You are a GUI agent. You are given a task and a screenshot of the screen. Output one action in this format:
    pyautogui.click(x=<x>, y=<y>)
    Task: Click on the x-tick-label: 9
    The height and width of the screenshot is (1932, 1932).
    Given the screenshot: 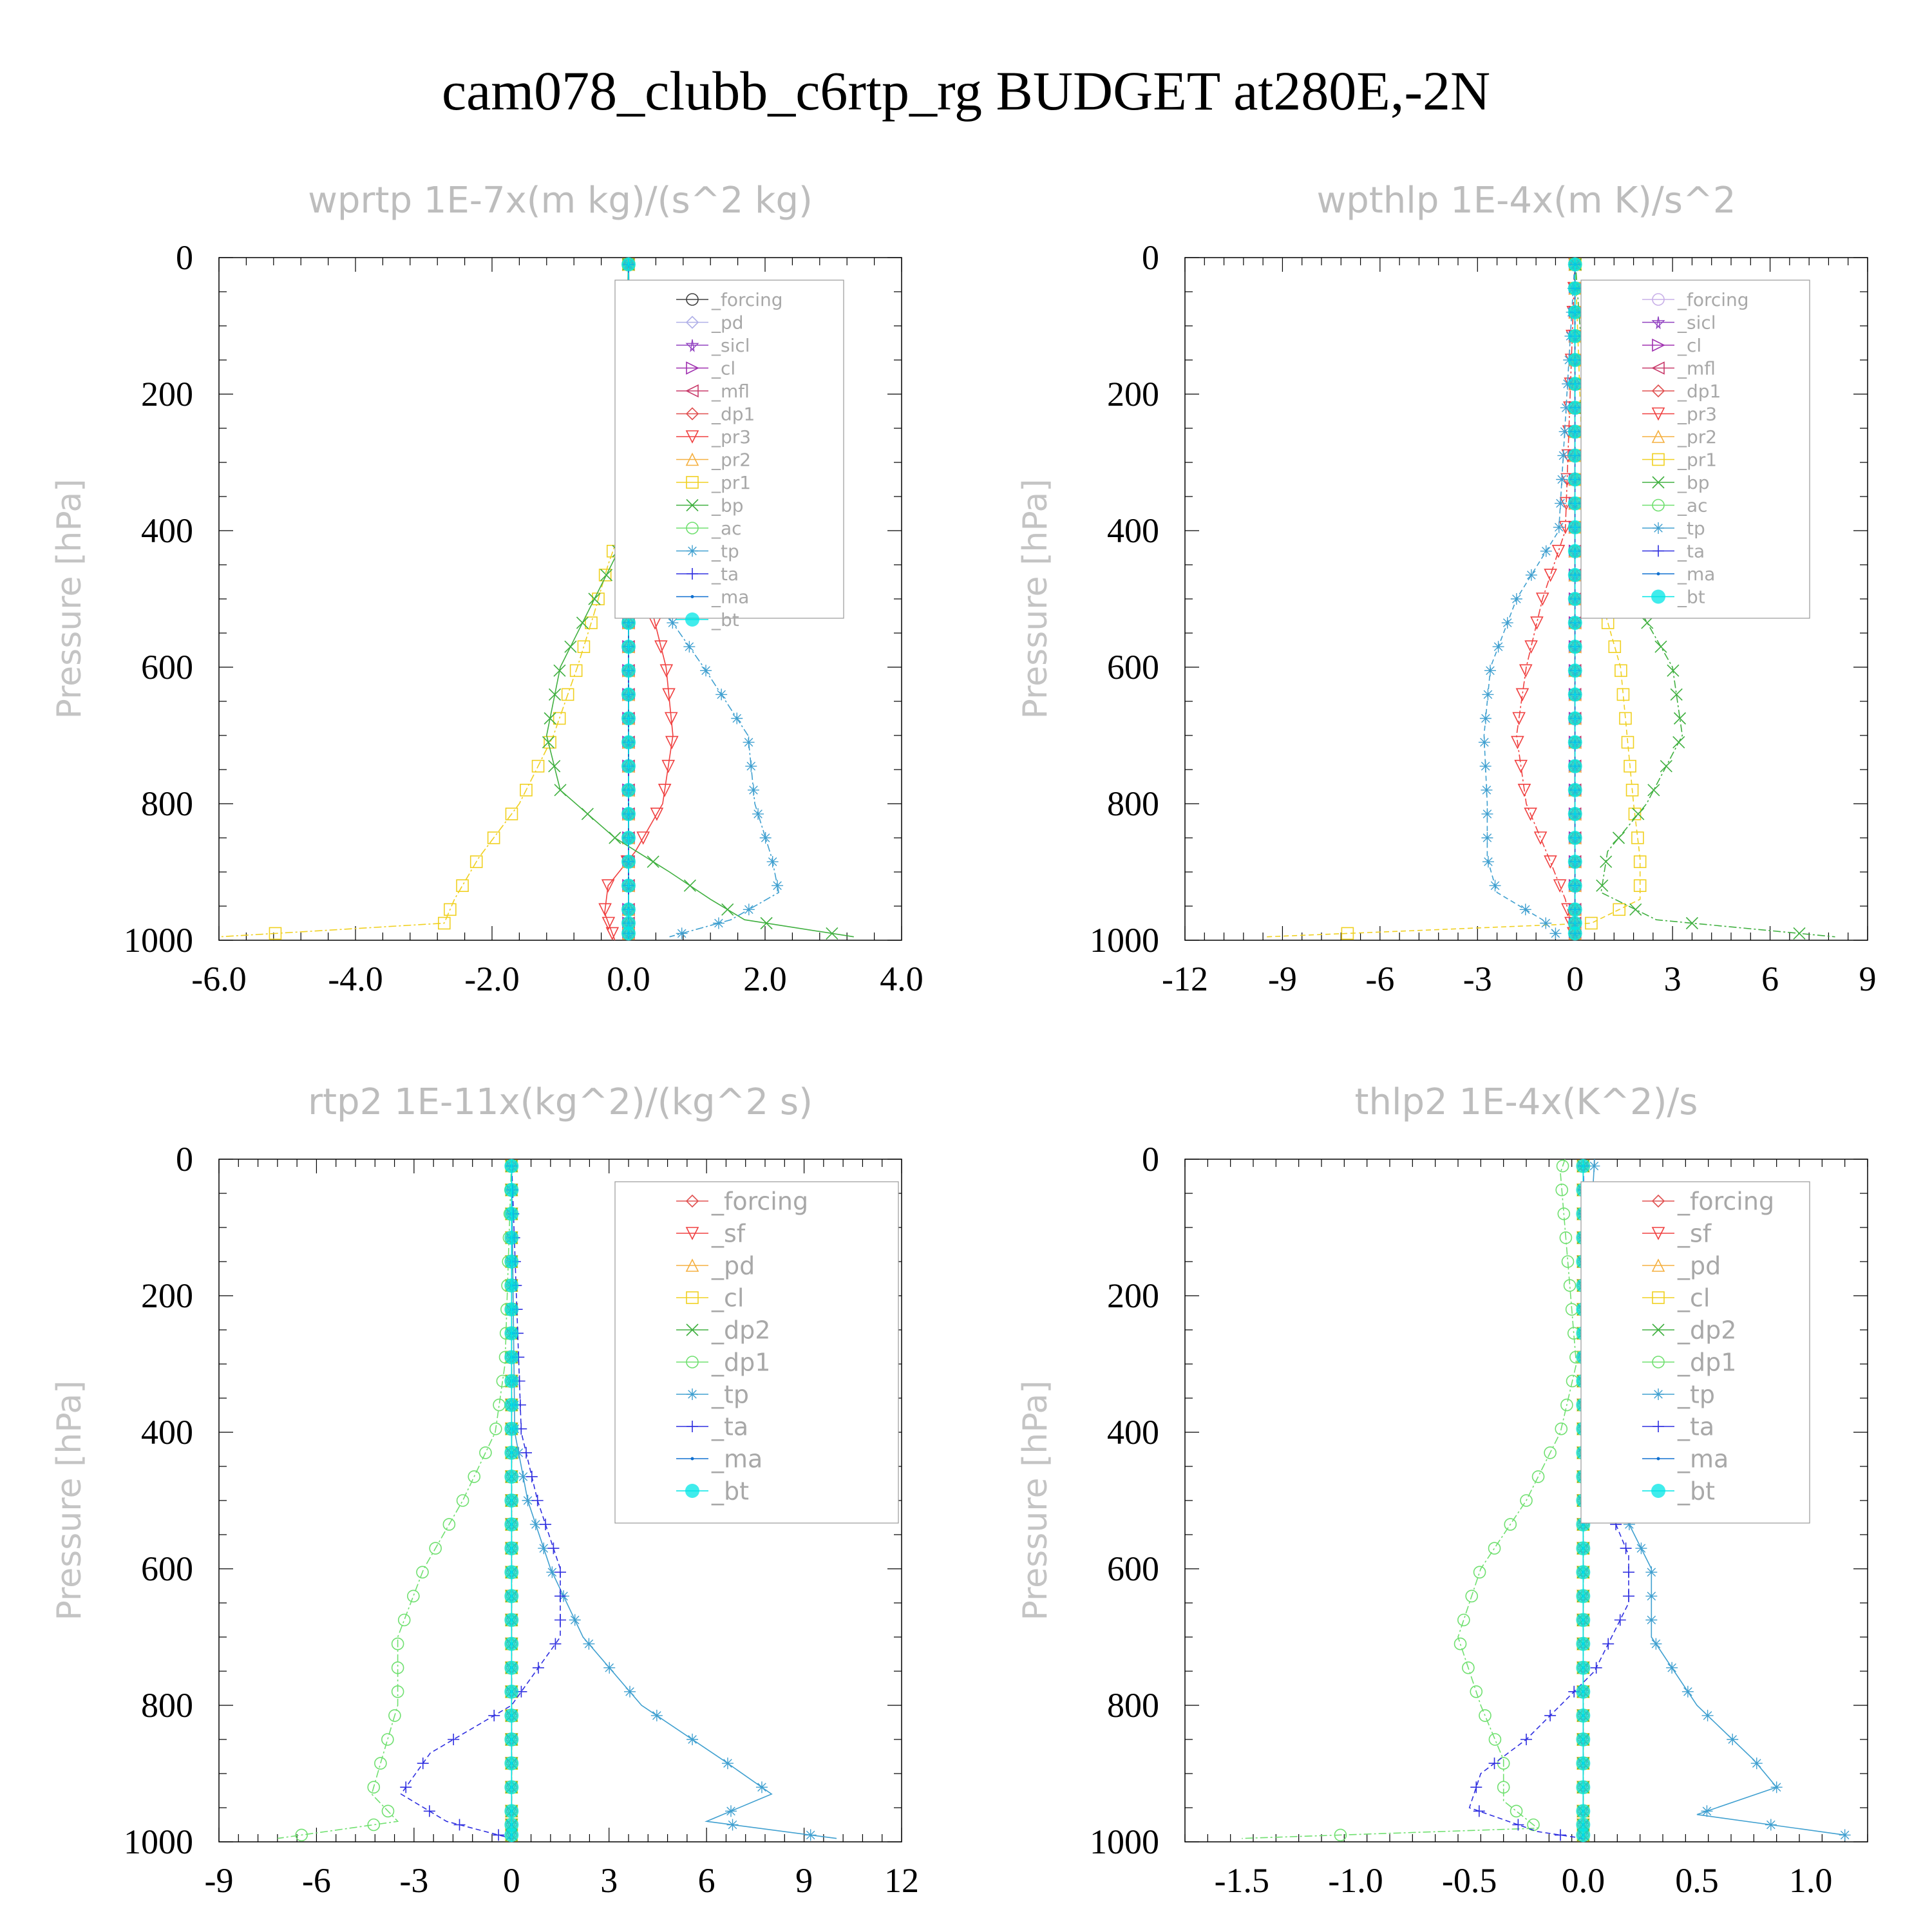 What is the action you would take?
    pyautogui.click(x=1868, y=979)
    